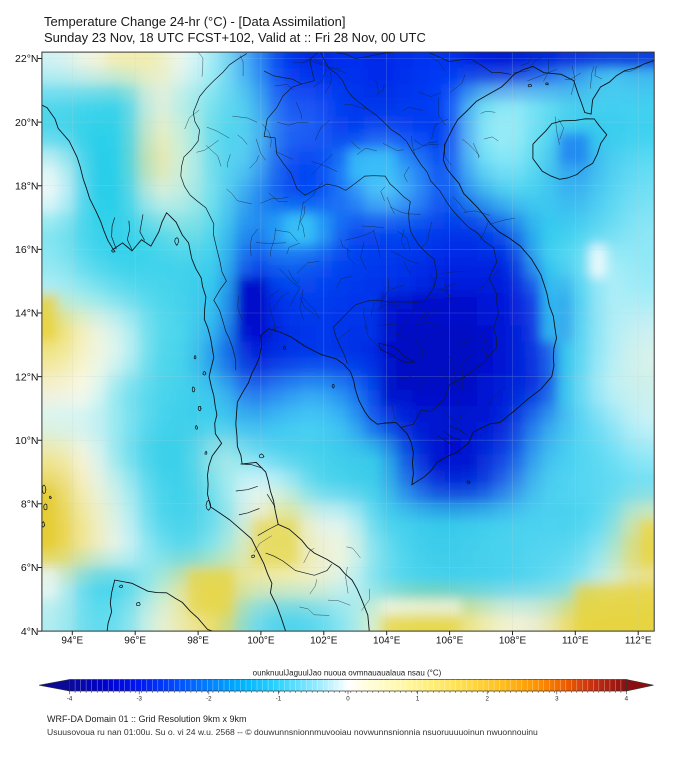  What do you see at coordinates (513, 641) in the screenshot?
I see `svg-text: 108°E` at bounding box center [513, 641].